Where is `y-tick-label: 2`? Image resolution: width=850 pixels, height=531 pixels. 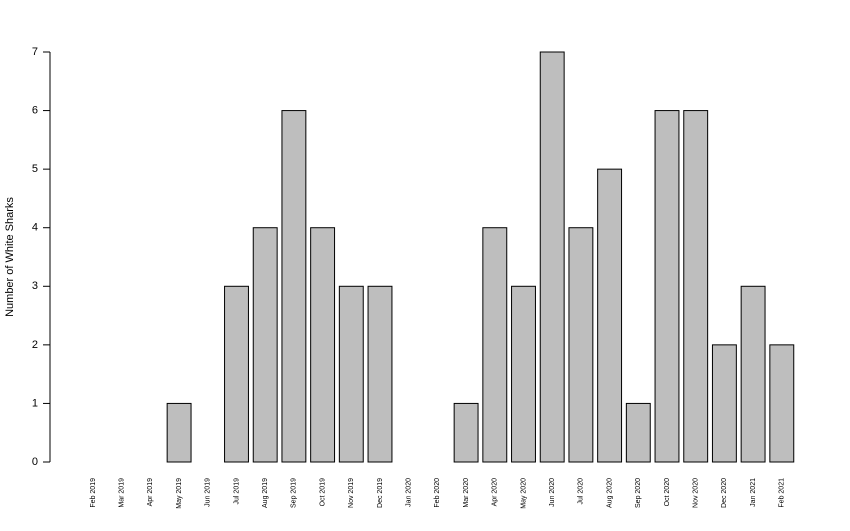
y-tick-label: 2 is located at coordinates (35, 345).